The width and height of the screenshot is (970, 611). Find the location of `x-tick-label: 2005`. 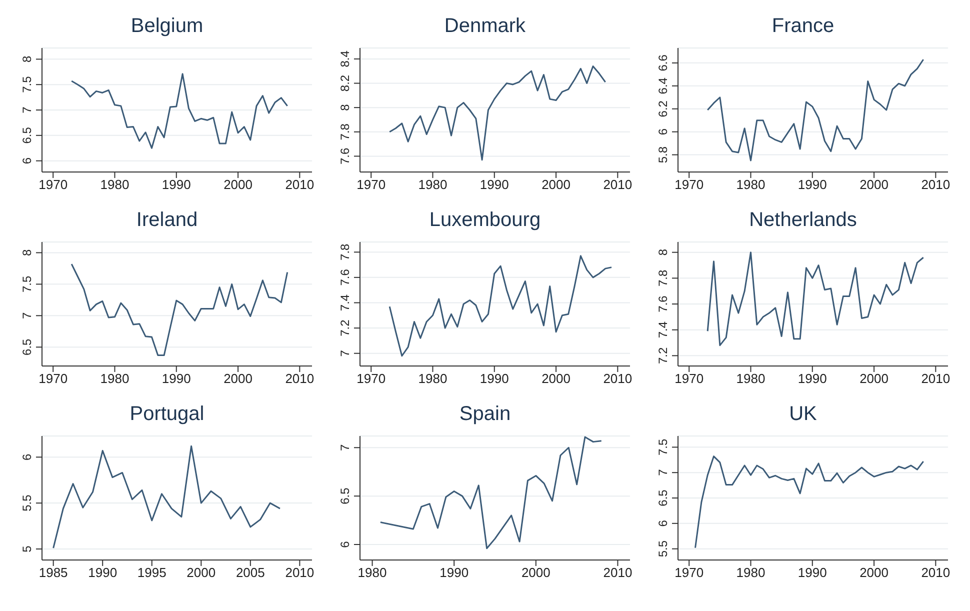

x-tick-label: 2005 is located at coordinates (250, 572).